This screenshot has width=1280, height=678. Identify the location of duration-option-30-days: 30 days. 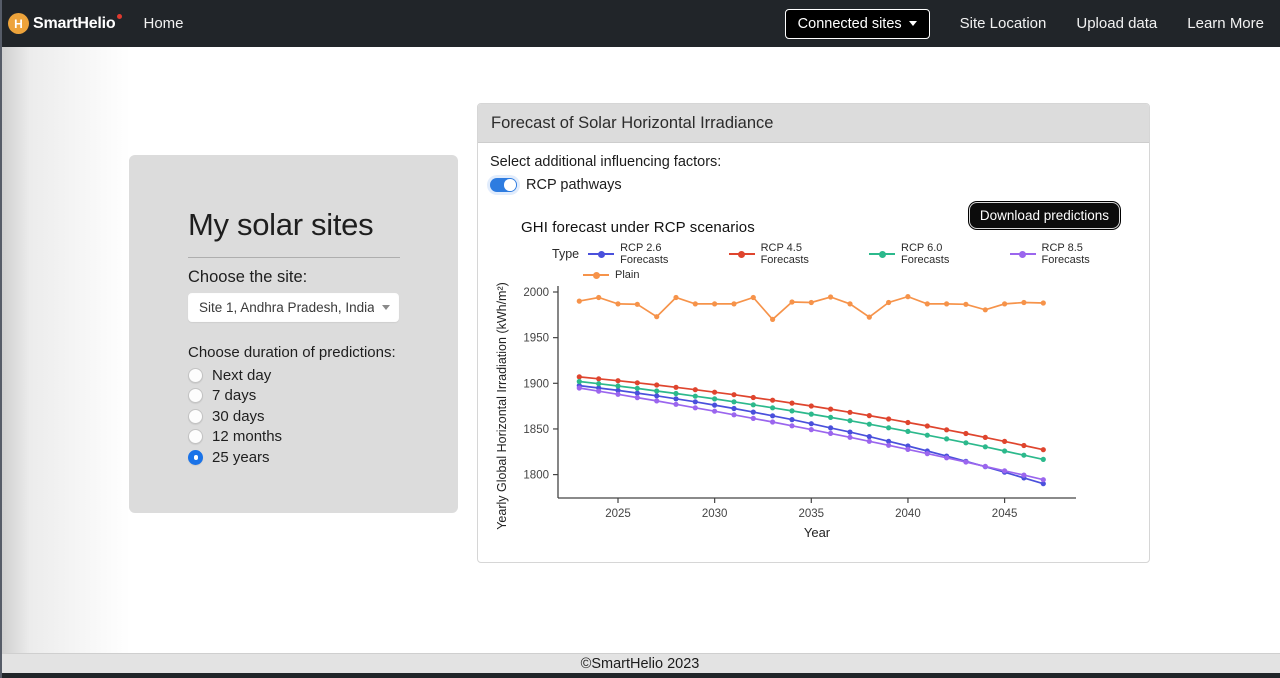
(294, 416).